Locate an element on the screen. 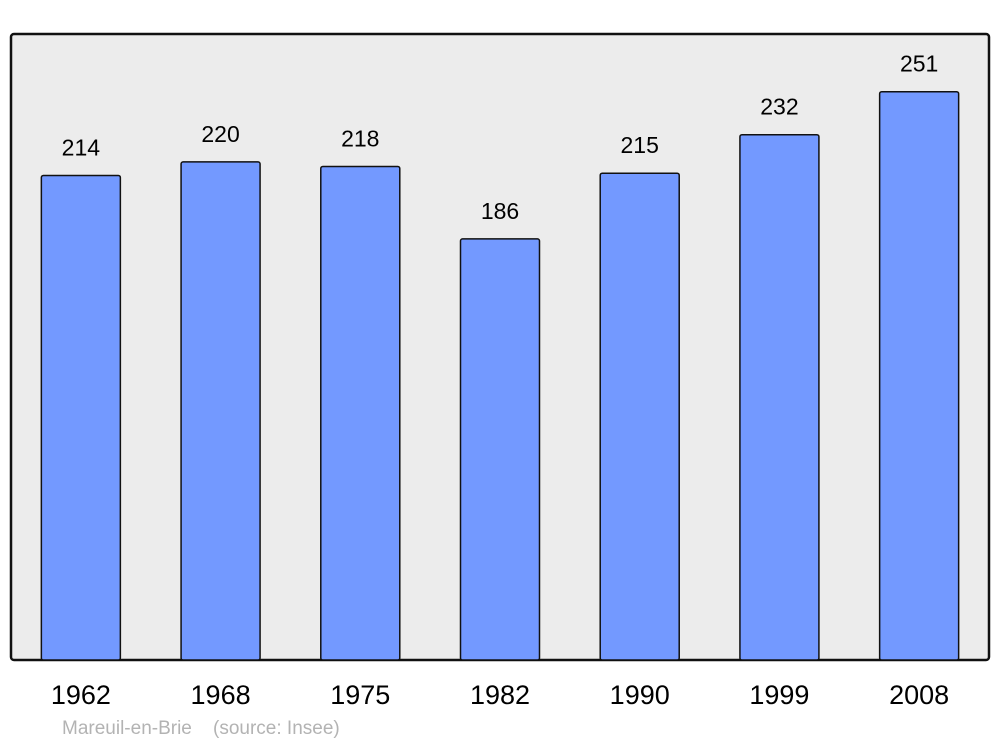 The image size is (1000, 747). bar-1982 is located at coordinates (500, 449).